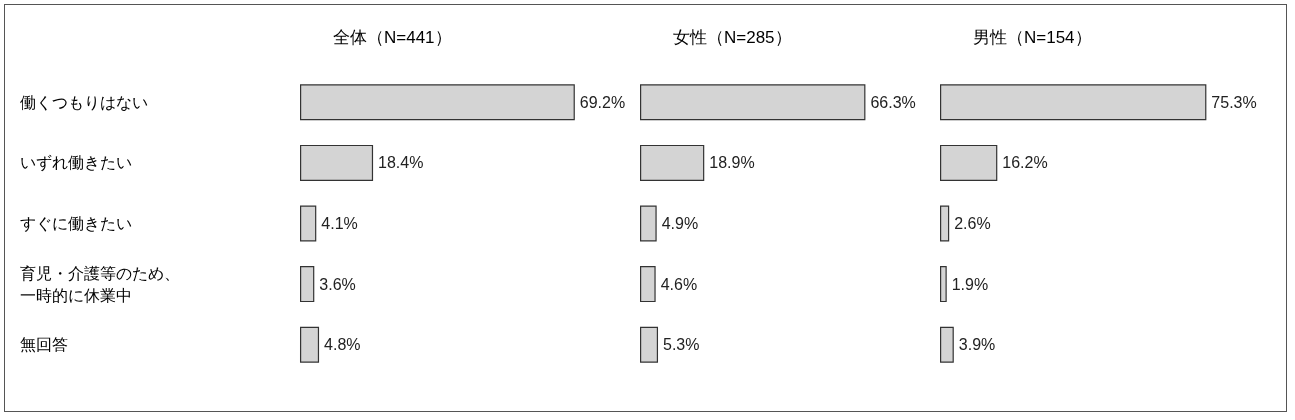 The image size is (1295, 420). What do you see at coordinates (977, 345) in the screenshot?
I see `data-label: 3.9%` at bounding box center [977, 345].